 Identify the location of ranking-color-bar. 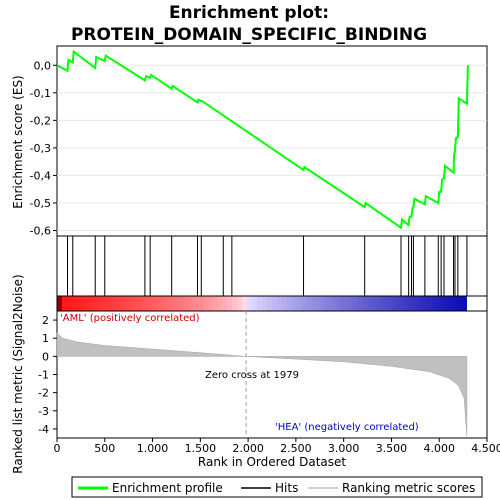
(272, 303).